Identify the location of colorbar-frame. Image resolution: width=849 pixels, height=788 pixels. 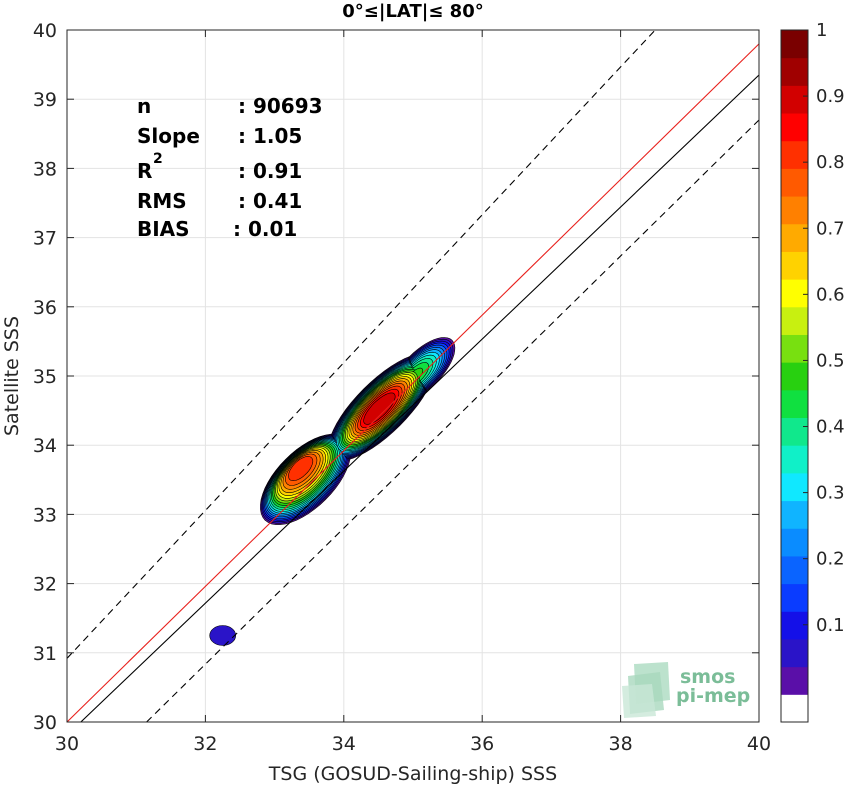
(794, 376).